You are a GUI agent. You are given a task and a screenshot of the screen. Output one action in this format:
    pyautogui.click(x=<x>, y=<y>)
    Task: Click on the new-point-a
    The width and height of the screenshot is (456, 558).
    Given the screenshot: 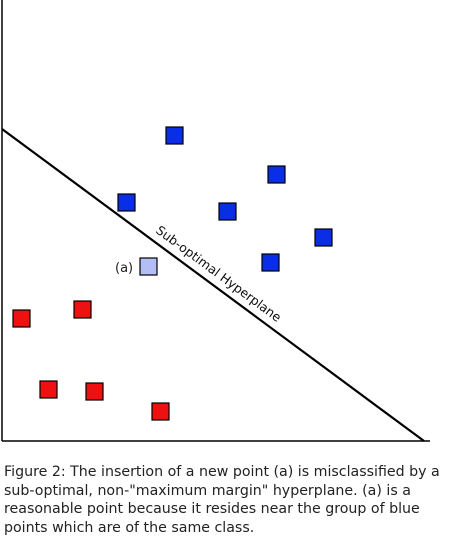 What is the action you would take?
    pyautogui.click(x=148, y=266)
    